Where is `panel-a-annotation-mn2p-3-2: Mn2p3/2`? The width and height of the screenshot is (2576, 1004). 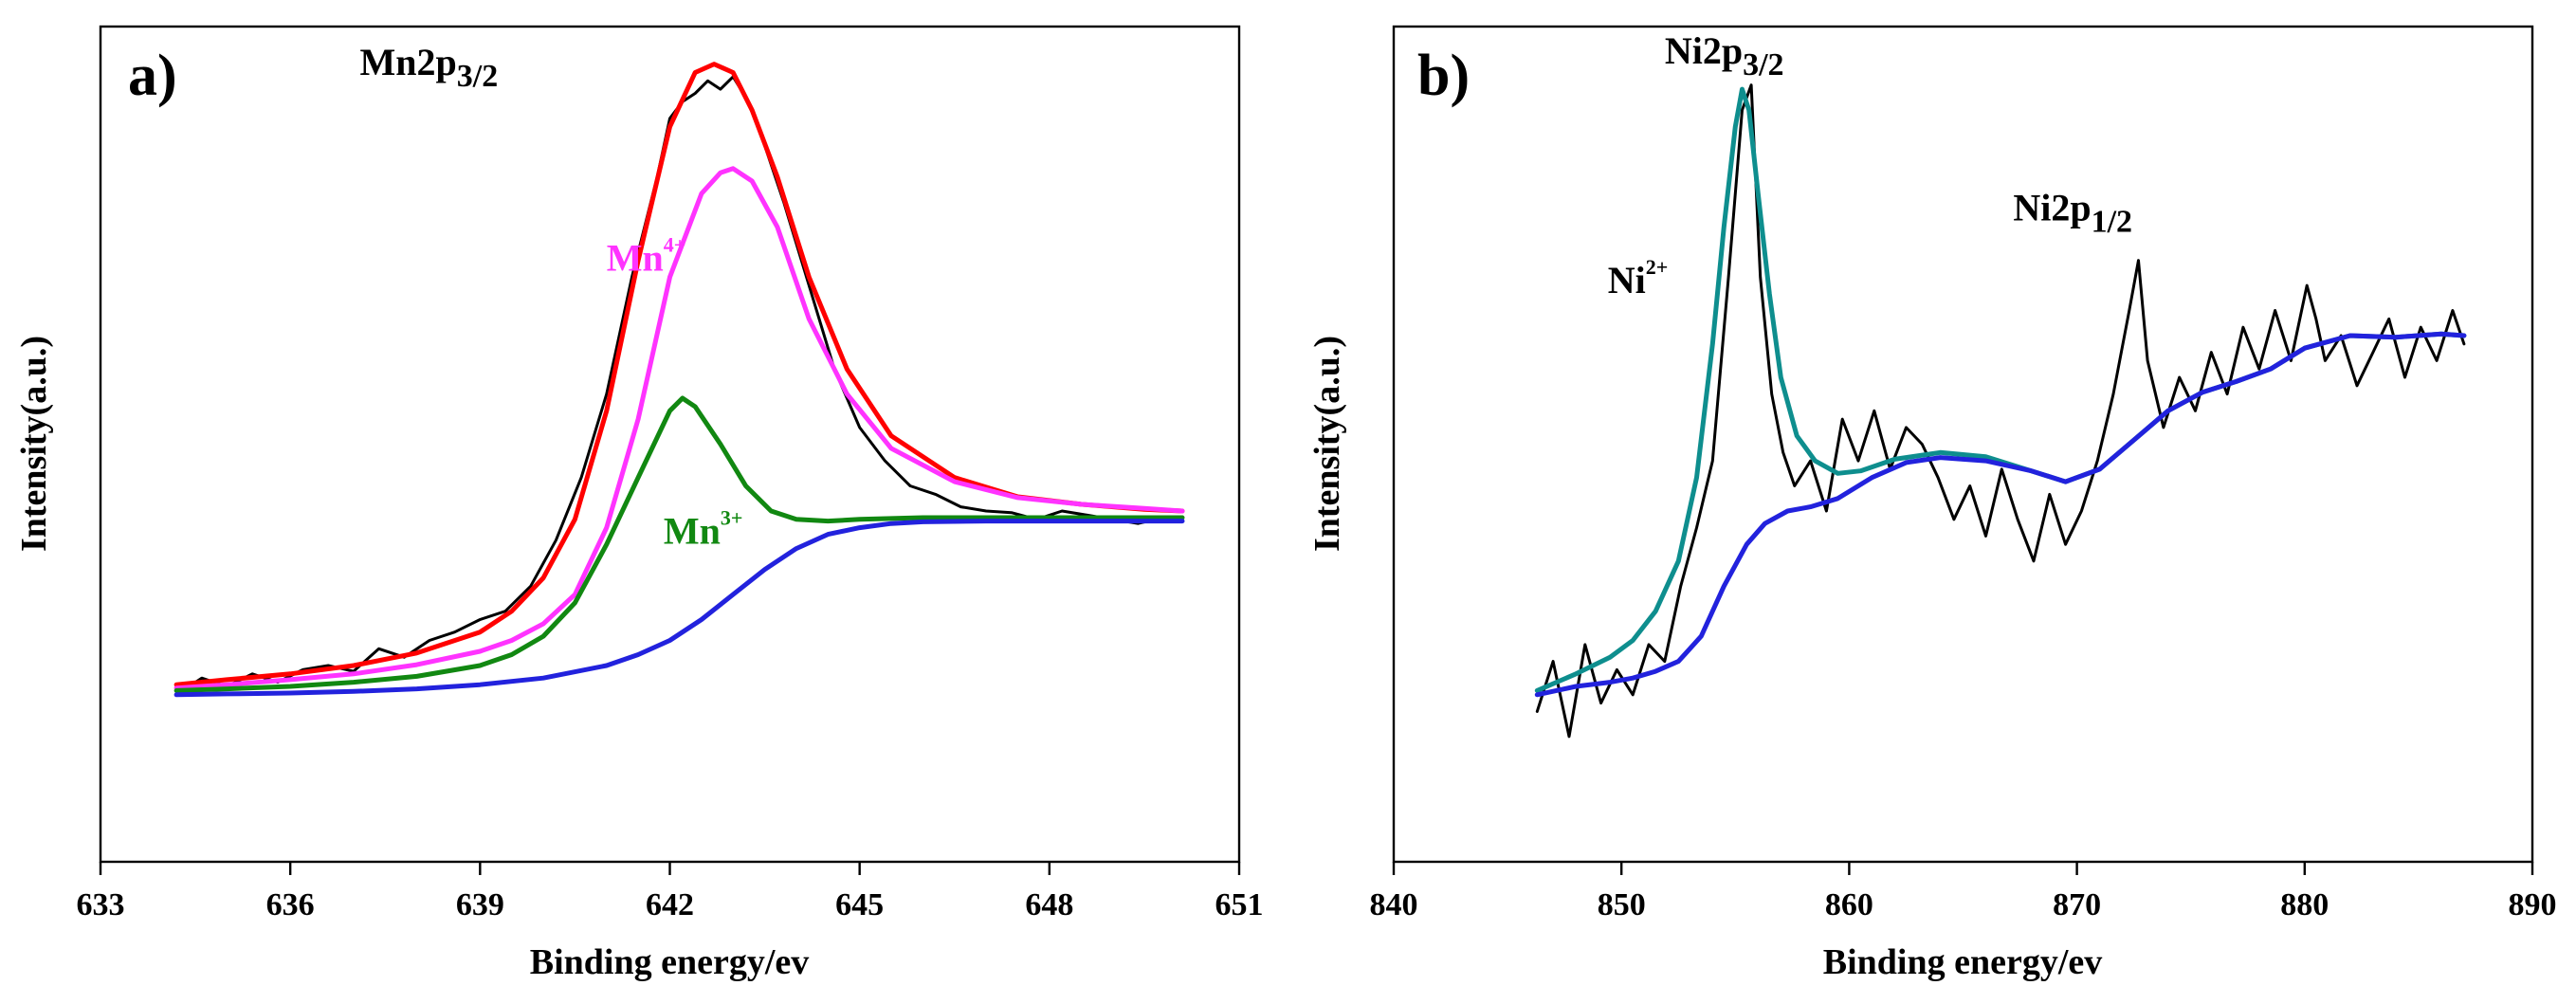
panel-a-annotation-mn2p-3-2: Mn2p3/2 is located at coordinates (429, 67).